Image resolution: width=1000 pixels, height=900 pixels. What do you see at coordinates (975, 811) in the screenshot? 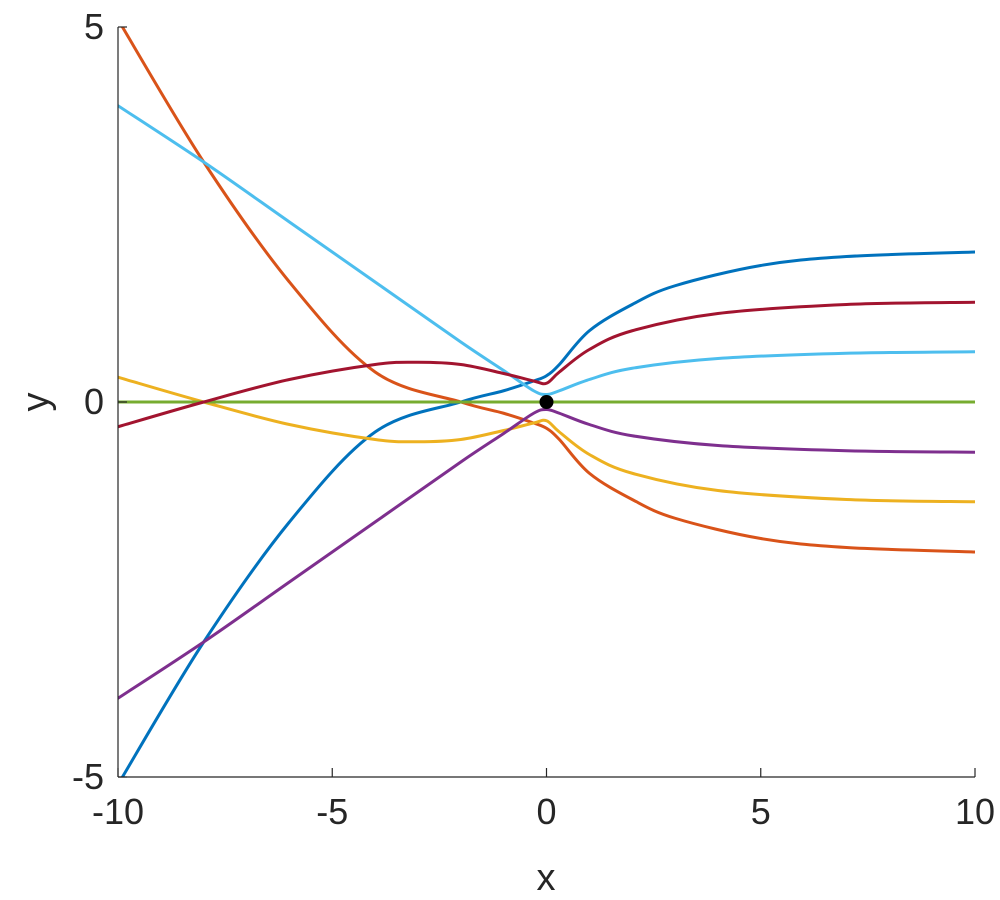
I see `x-tick-label: 10` at bounding box center [975, 811].